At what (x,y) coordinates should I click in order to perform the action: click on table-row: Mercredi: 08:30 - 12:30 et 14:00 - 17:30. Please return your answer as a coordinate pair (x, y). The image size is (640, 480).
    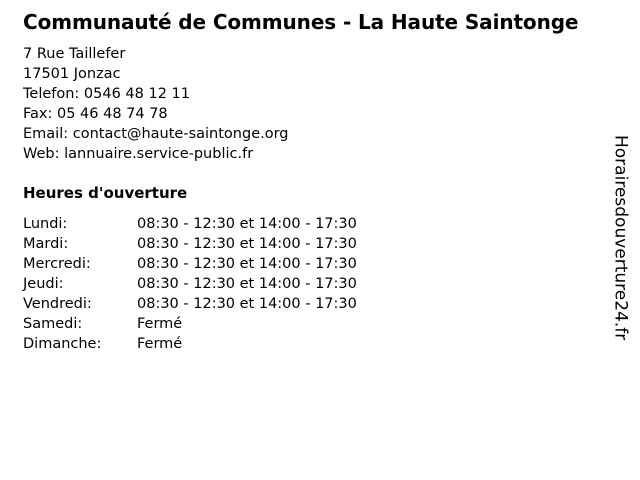
    Looking at the image, I should click on (190, 264).